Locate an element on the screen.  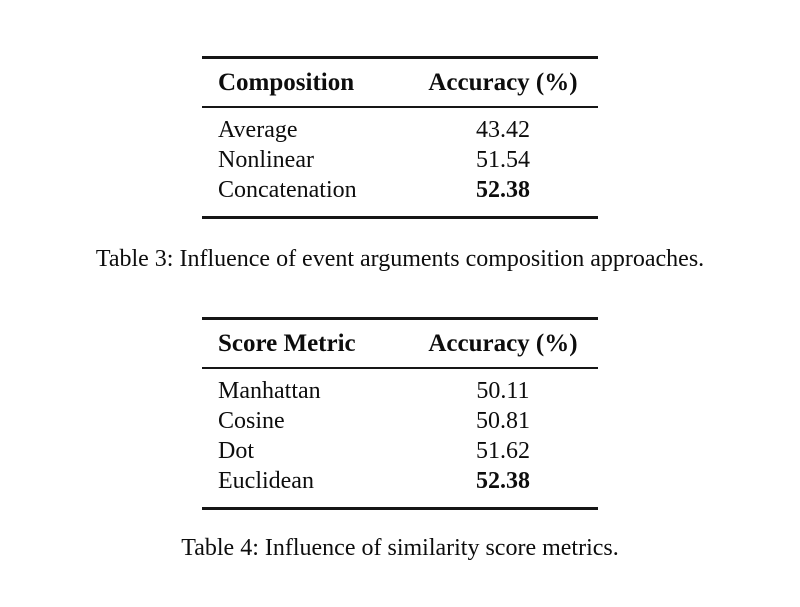
table-row: Average 43.42 is located at coordinates (400, 126).